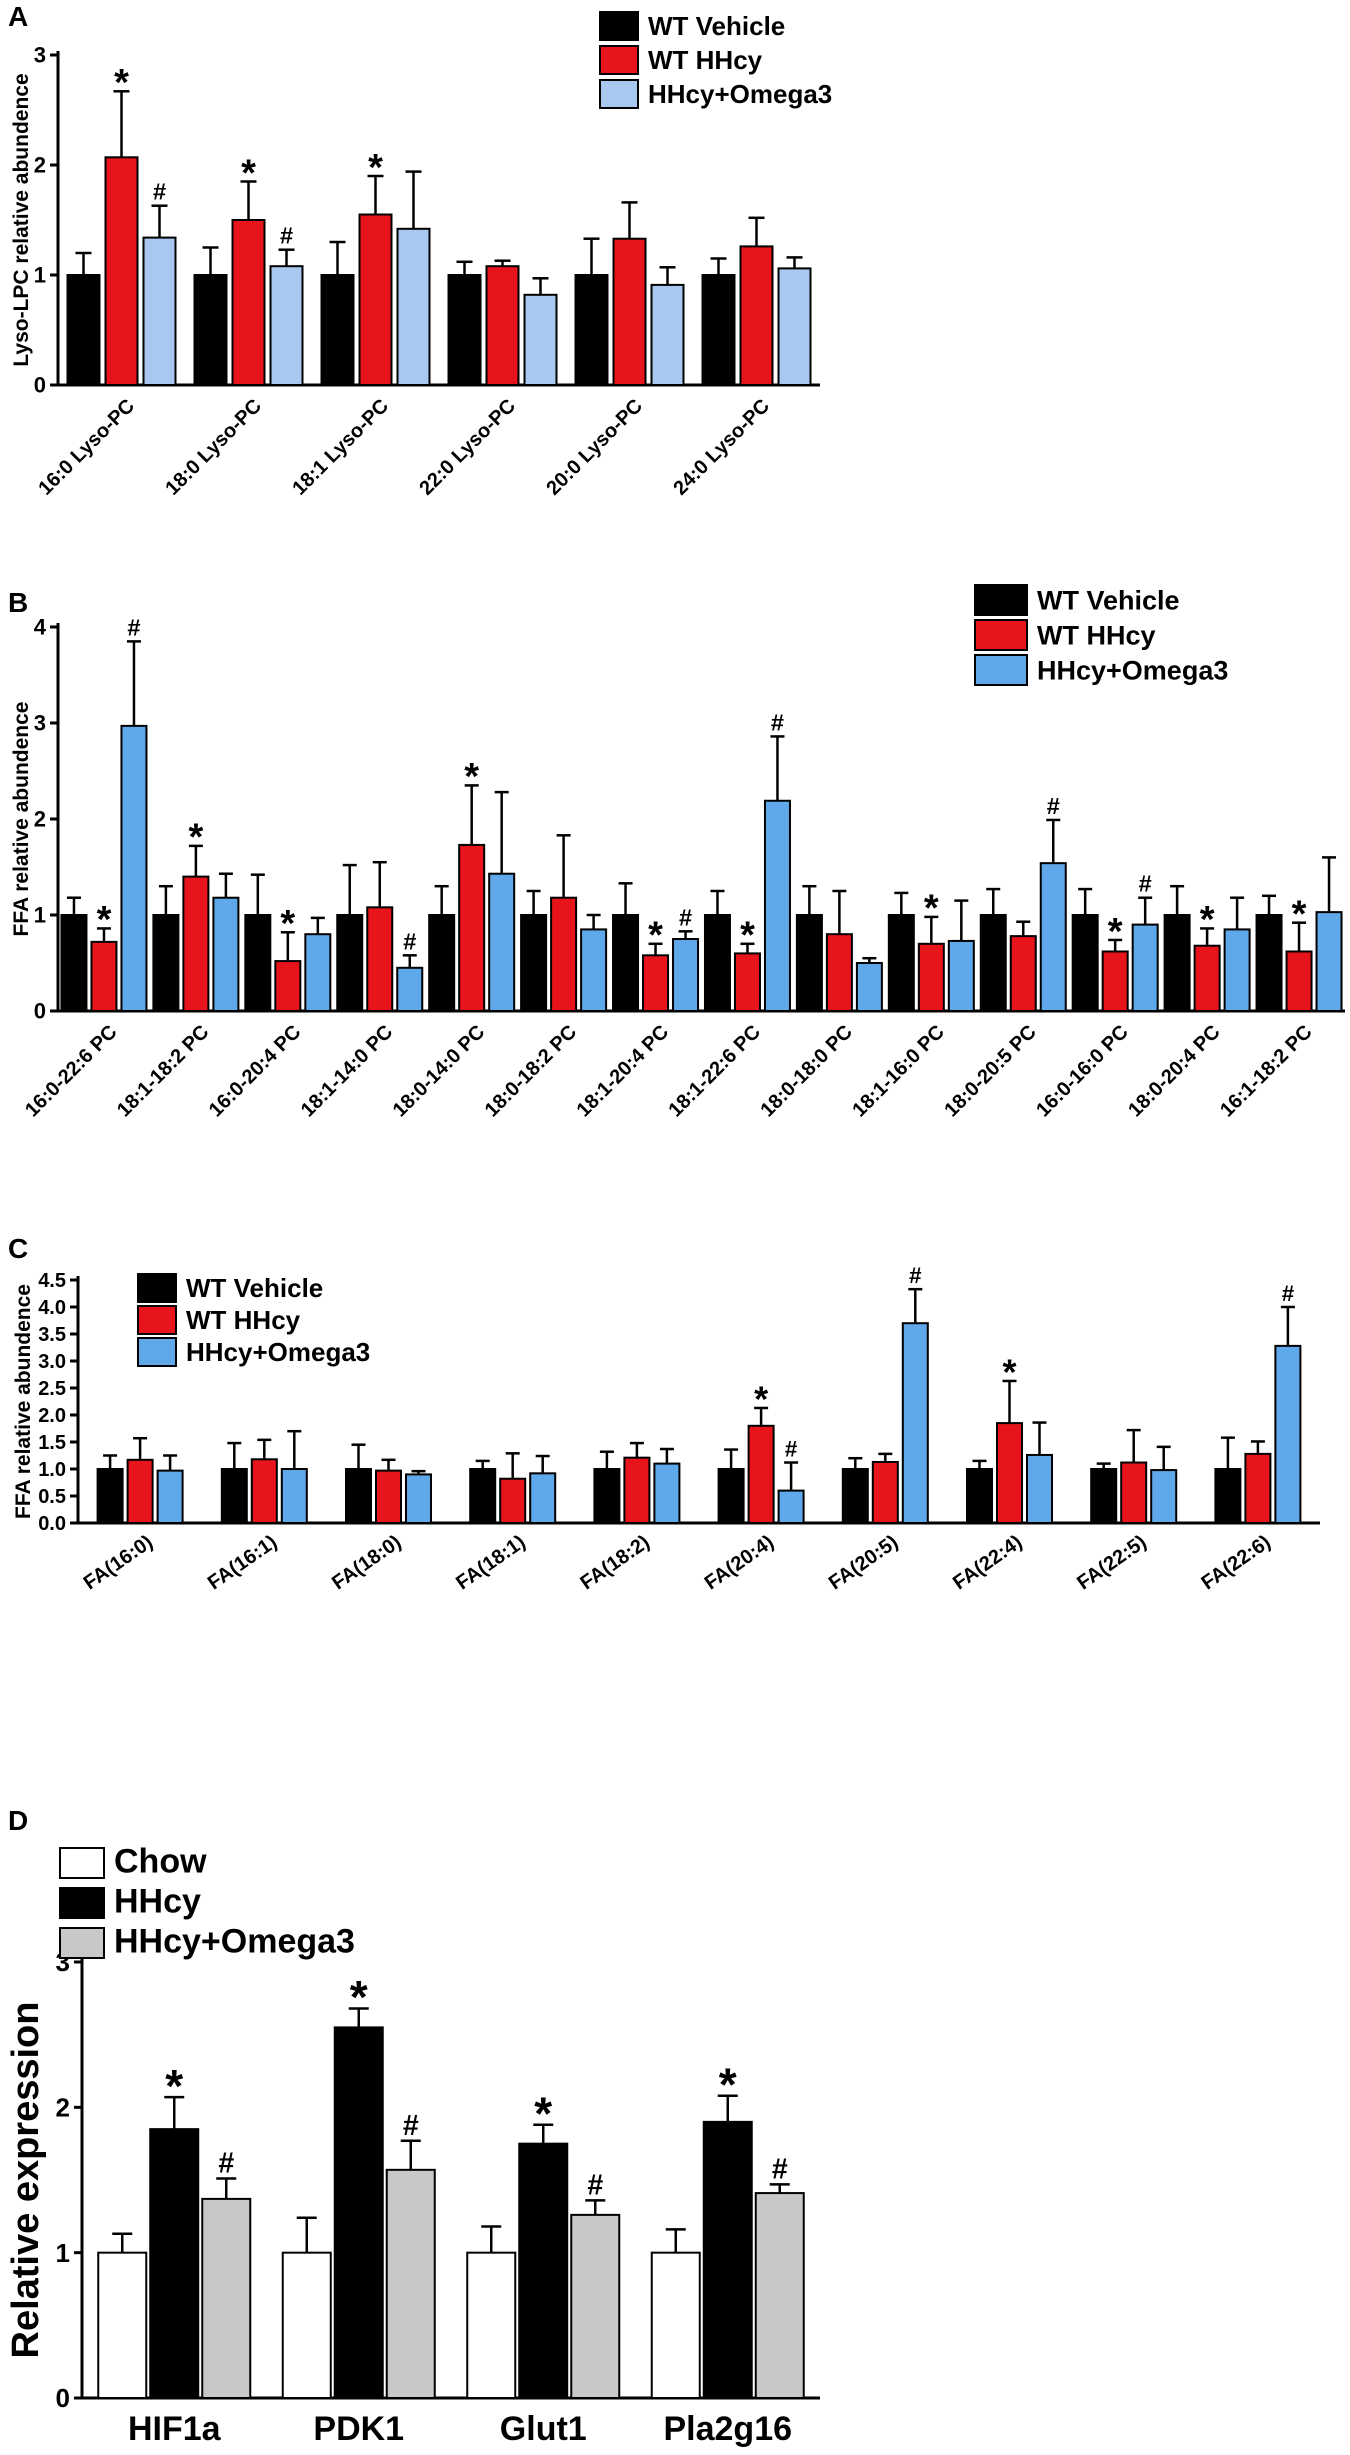 This screenshot has height=2455, width=1350. What do you see at coordinates (739, 1562) in the screenshot?
I see `x-tick-label: FA(20:4)` at bounding box center [739, 1562].